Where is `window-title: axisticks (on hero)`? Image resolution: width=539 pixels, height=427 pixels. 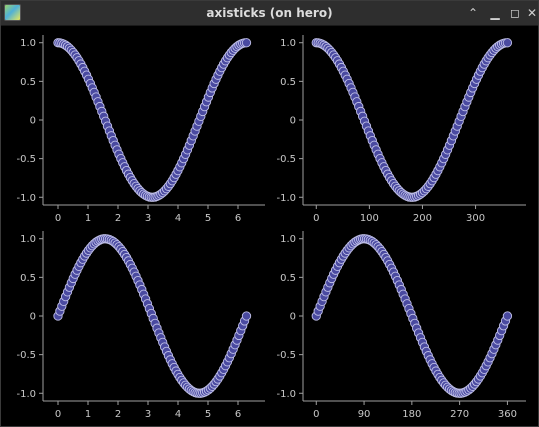 window-title: axisticks (on hero) is located at coordinates (269, 13).